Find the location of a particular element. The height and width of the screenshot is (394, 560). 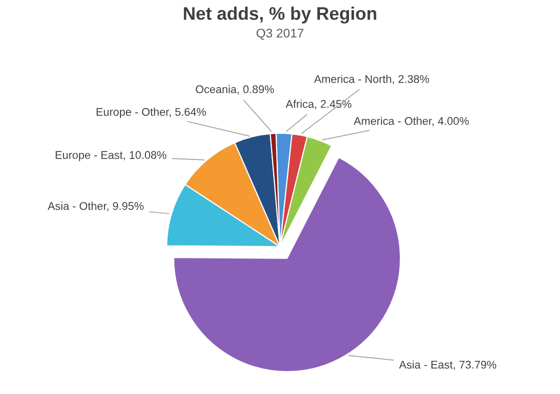

slice-label: Europe - Other, 5.64% is located at coordinates (151, 113).